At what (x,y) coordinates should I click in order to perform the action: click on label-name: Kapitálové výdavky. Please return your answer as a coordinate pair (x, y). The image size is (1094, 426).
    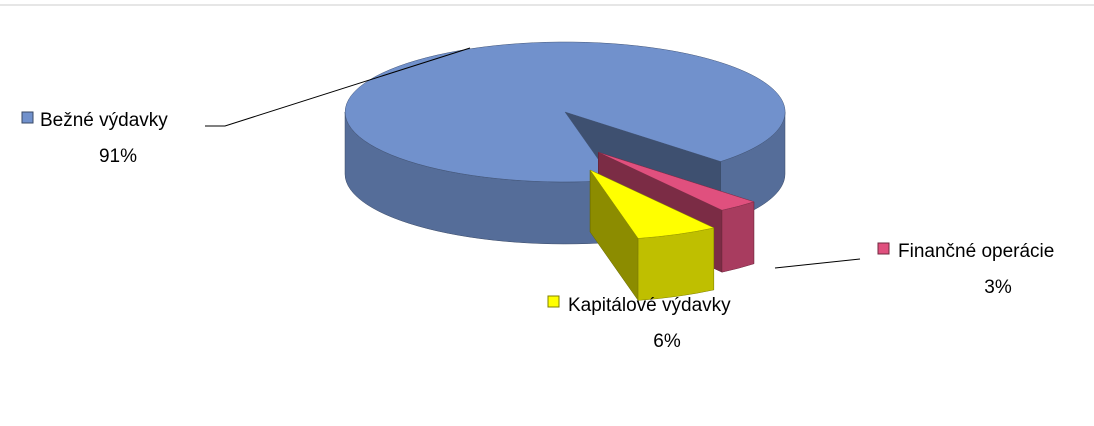
    Looking at the image, I should click on (649, 305).